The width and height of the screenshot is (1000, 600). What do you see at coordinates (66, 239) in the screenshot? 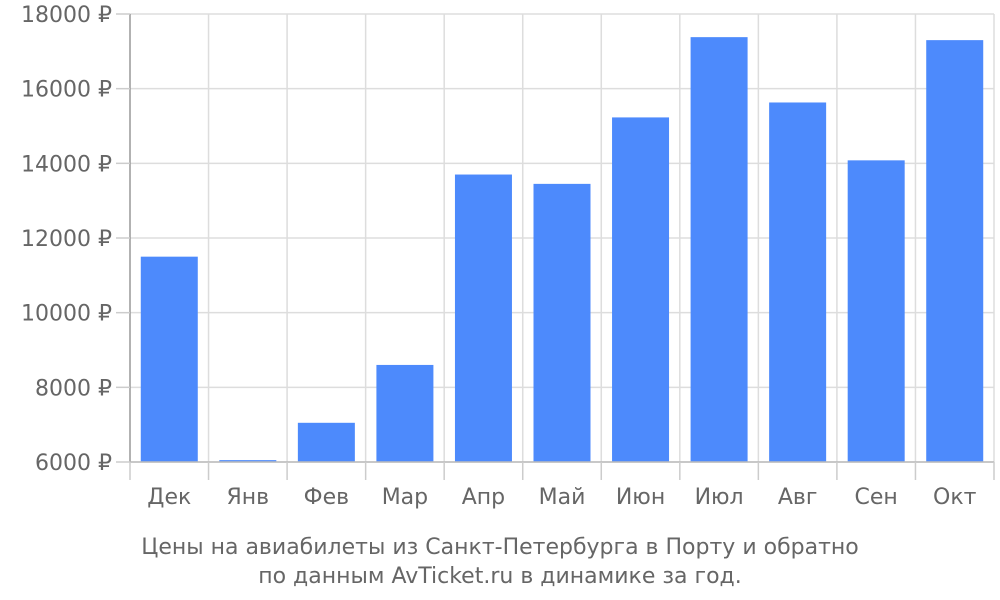
I see `y-tick-label: 12000 ₽` at bounding box center [66, 239].